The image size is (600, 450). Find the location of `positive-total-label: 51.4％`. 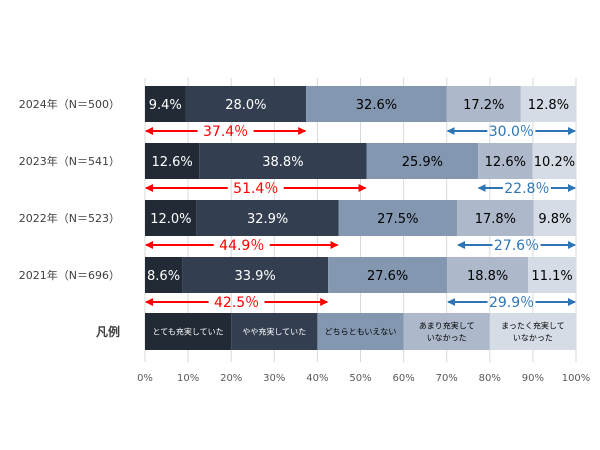

positive-total-label: 51.4％ is located at coordinates (255, 189).